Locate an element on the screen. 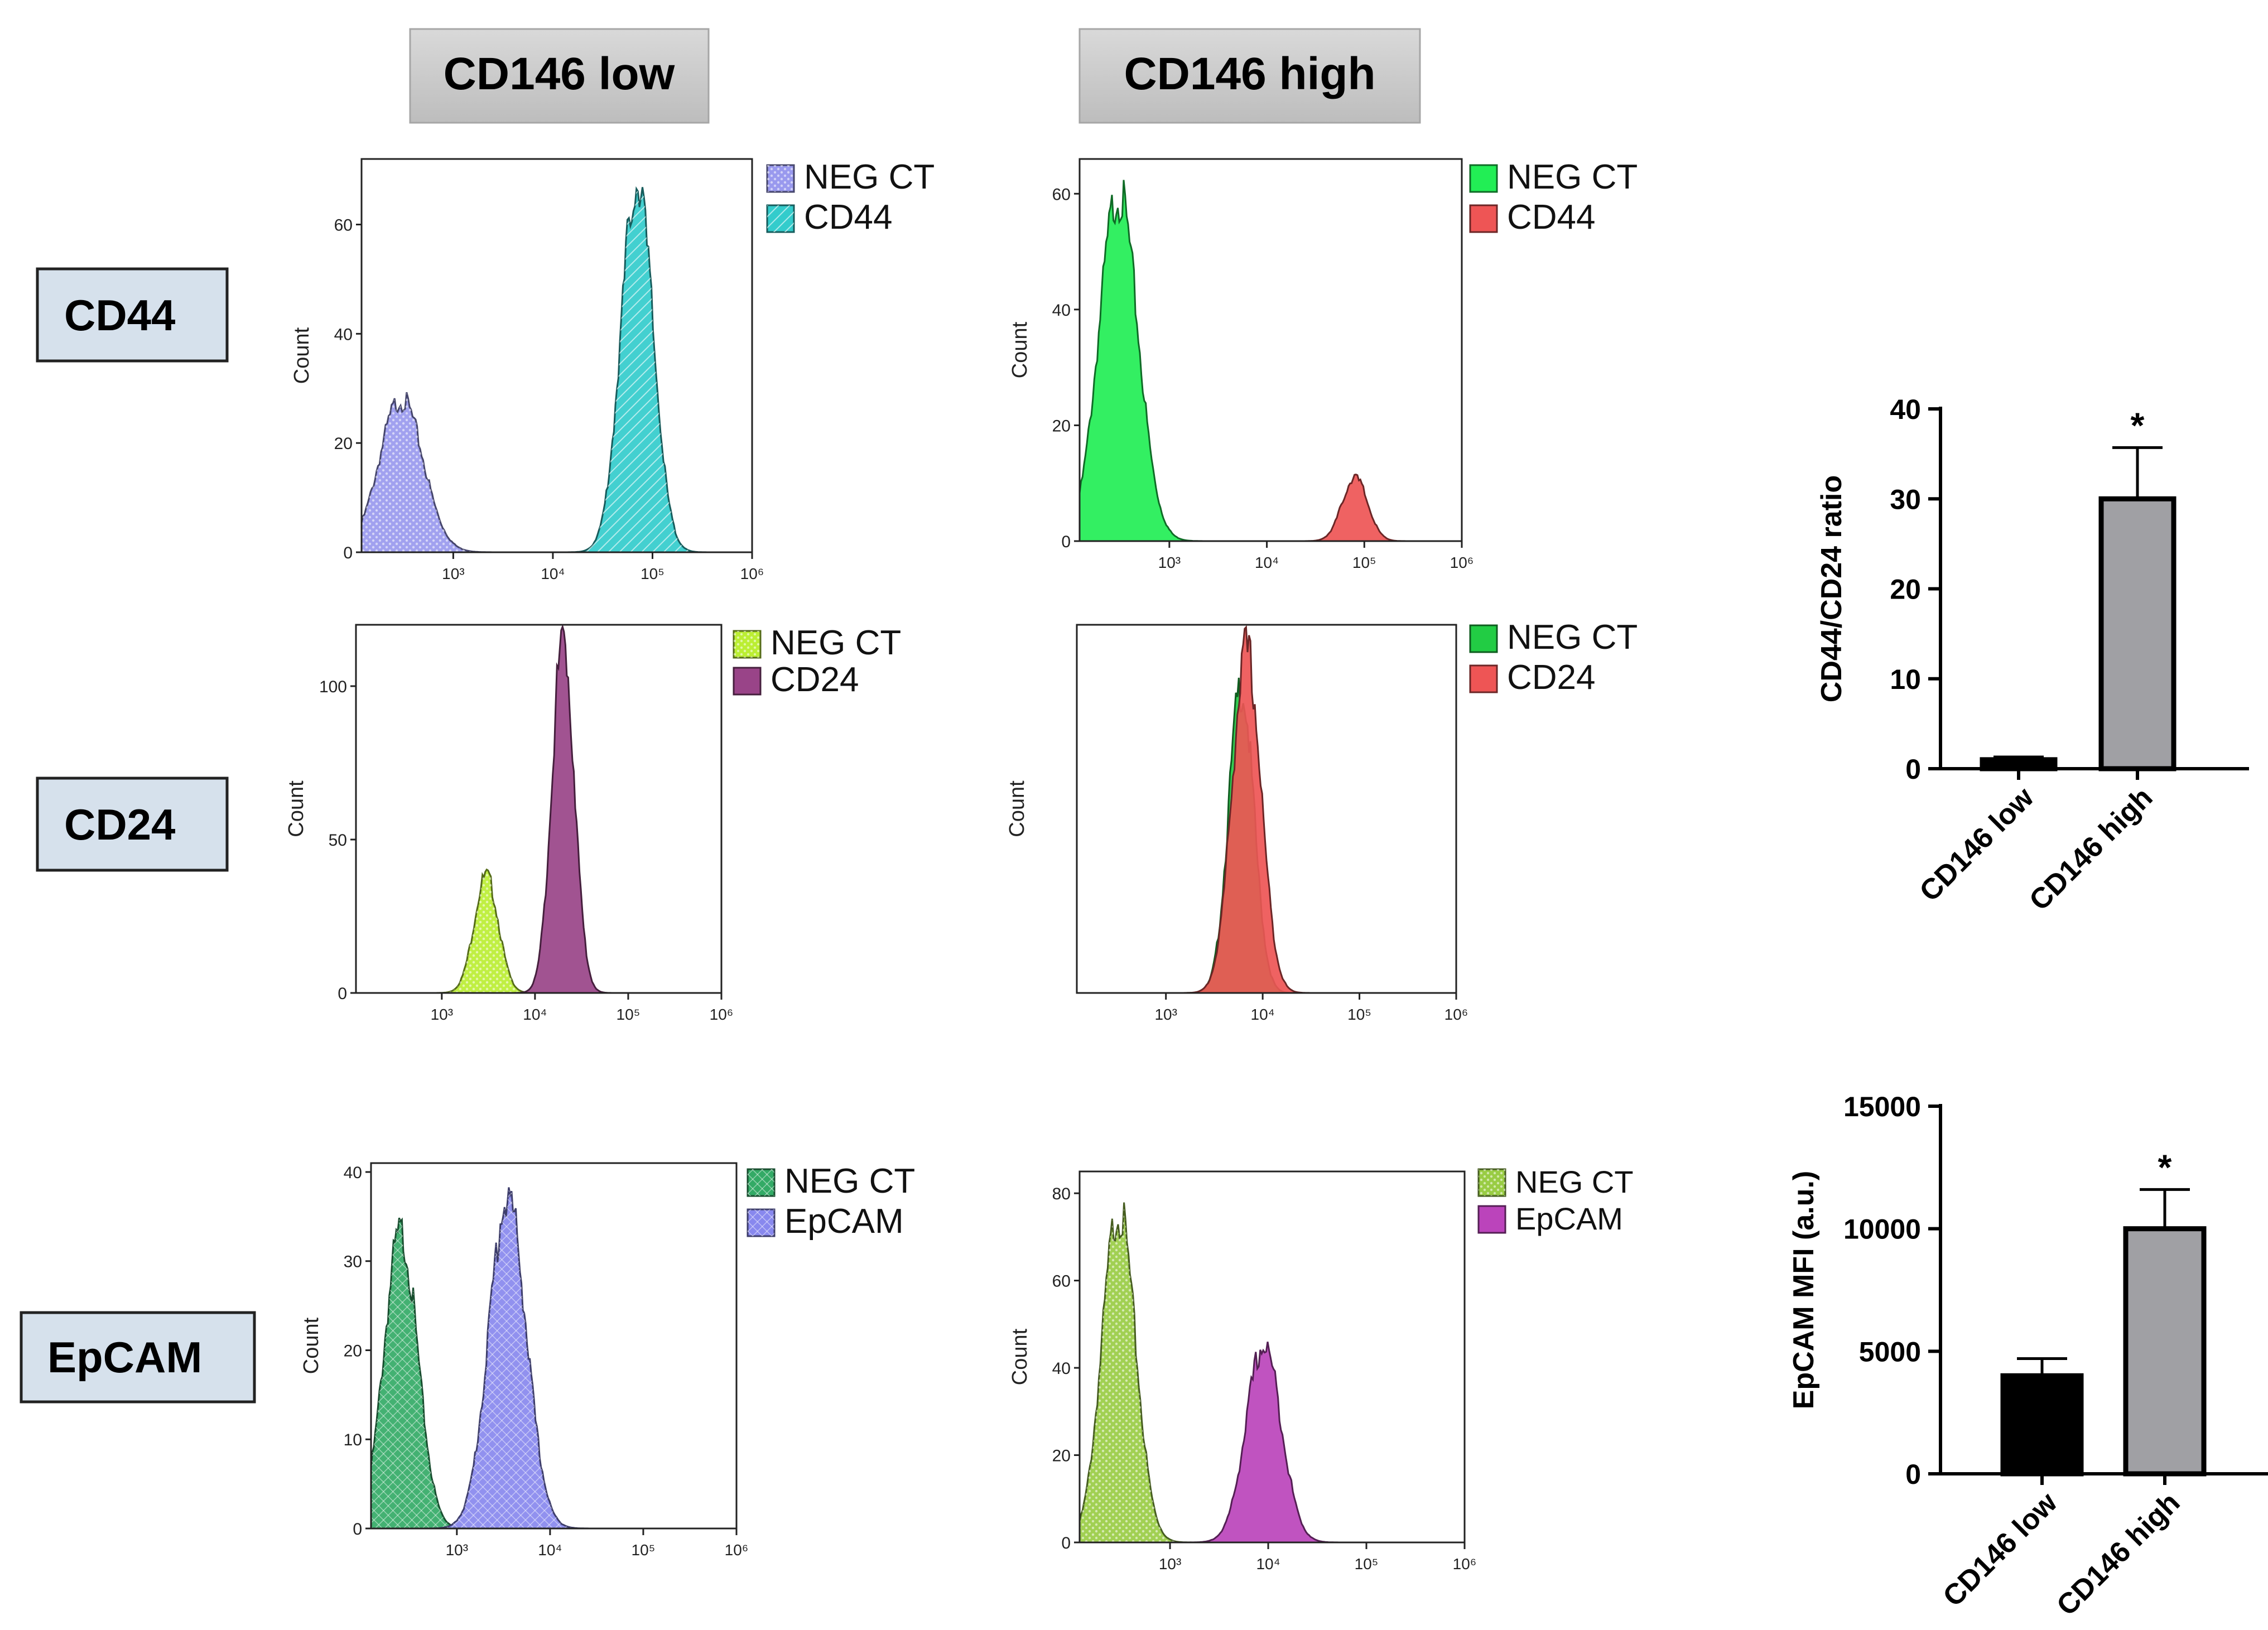  row-label-cd44: CD44 is located at coordinates (132, 315).